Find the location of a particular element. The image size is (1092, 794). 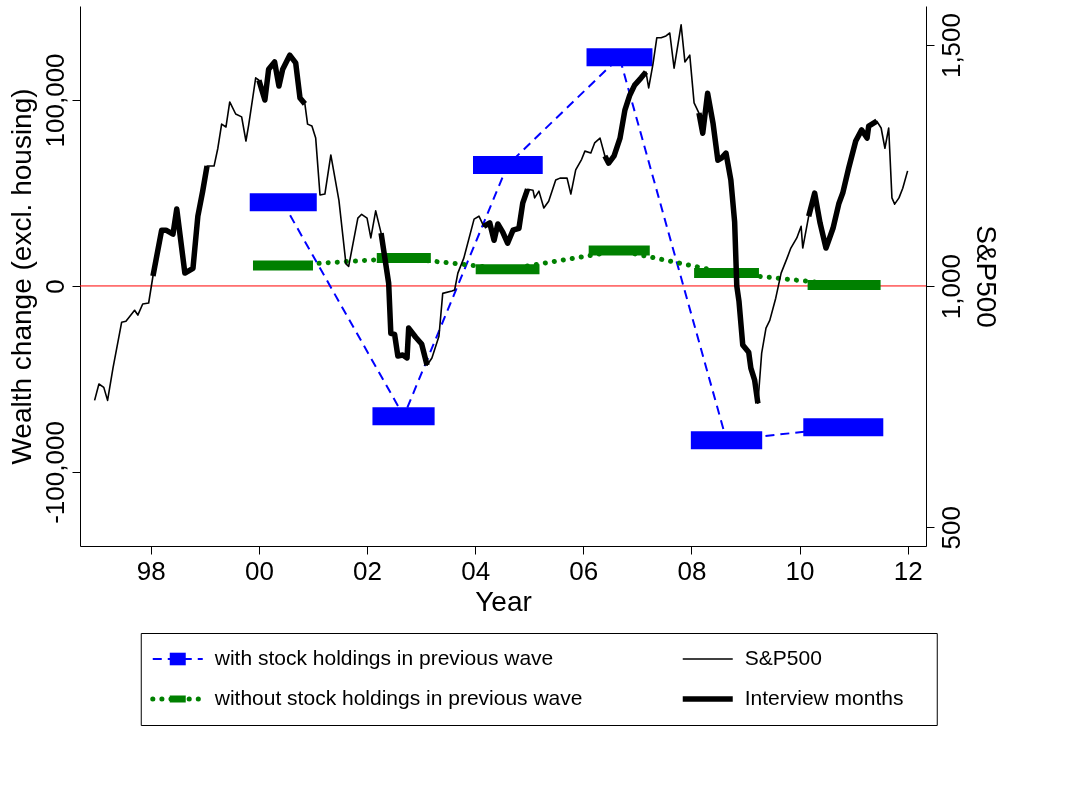

x-axis-title: Year is located at coordinates (503, 601).